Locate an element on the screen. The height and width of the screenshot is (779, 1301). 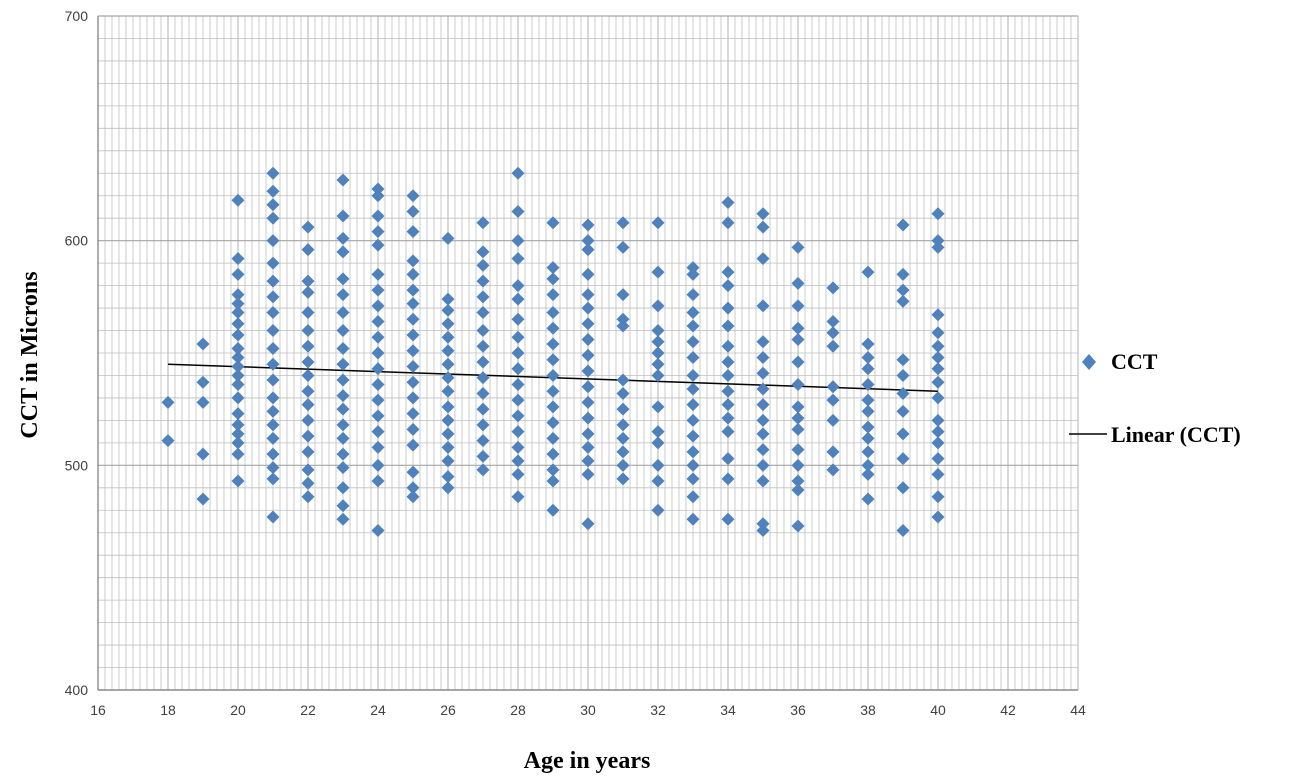
x-tick-label: 36 is located at coordinates (798, 710).